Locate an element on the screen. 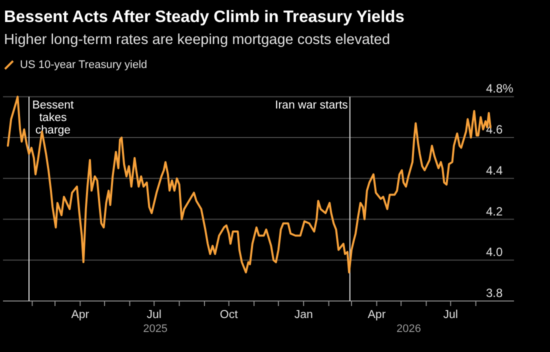 The height and width of the screenshot is (352, 550). ref-line-label: Iran war starts is located at coordinates (311, 106).